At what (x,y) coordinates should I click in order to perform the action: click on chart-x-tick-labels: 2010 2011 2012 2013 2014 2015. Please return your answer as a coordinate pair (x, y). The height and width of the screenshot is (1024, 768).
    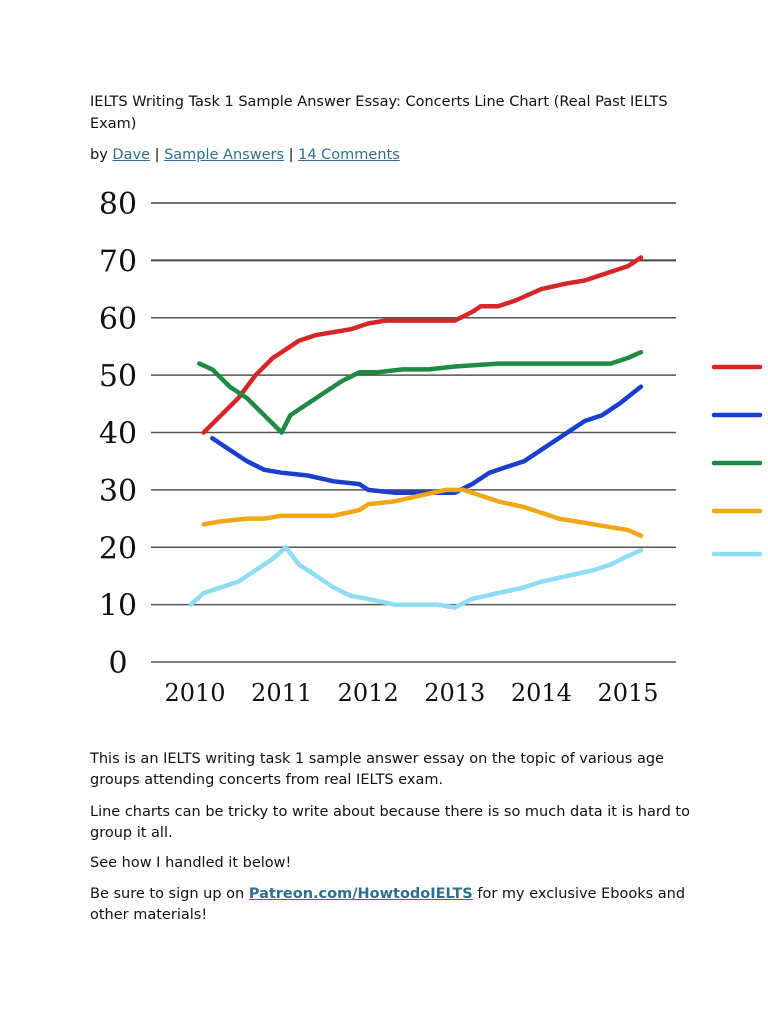
    Looking at the image, I should click on (411, 693).